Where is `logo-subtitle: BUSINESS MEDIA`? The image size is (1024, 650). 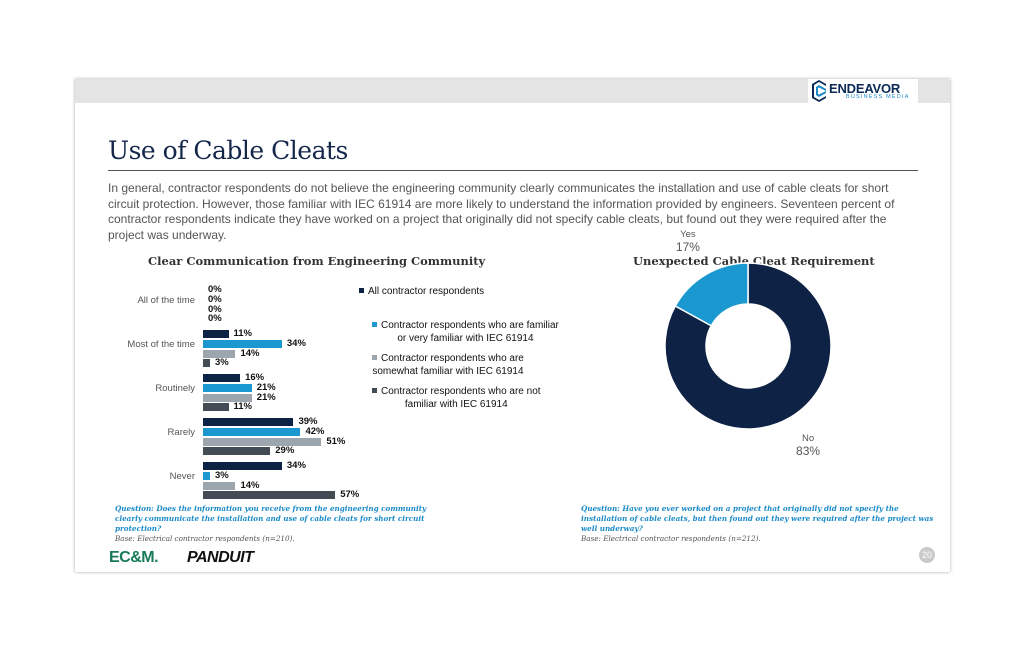 logo-subtitle: BUSINESS MEDIA is located at coordinates (878, 97).